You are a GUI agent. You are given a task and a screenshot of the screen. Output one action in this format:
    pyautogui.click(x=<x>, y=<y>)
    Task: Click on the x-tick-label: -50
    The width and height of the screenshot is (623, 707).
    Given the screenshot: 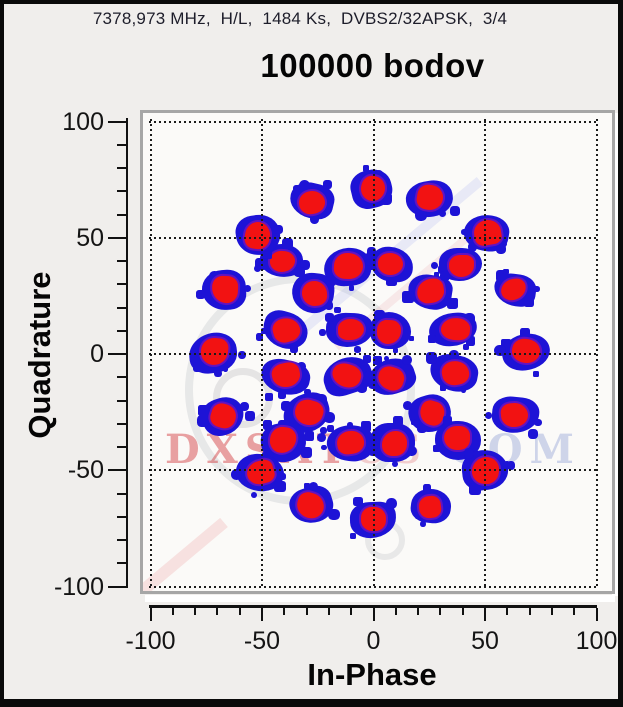 What is the action you would take?
    pyautogui.click(x=262, y=641)
    